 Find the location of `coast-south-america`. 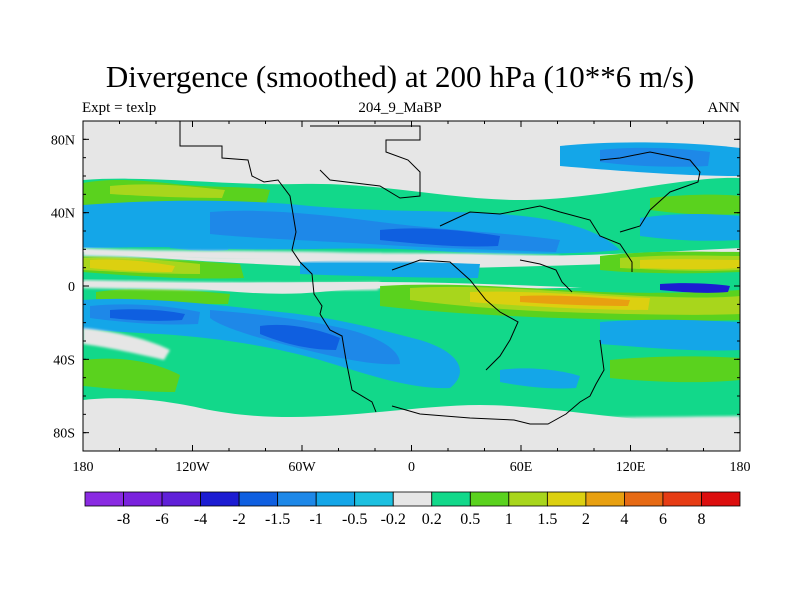

coast-south-america is located at coordinates (348, 363).